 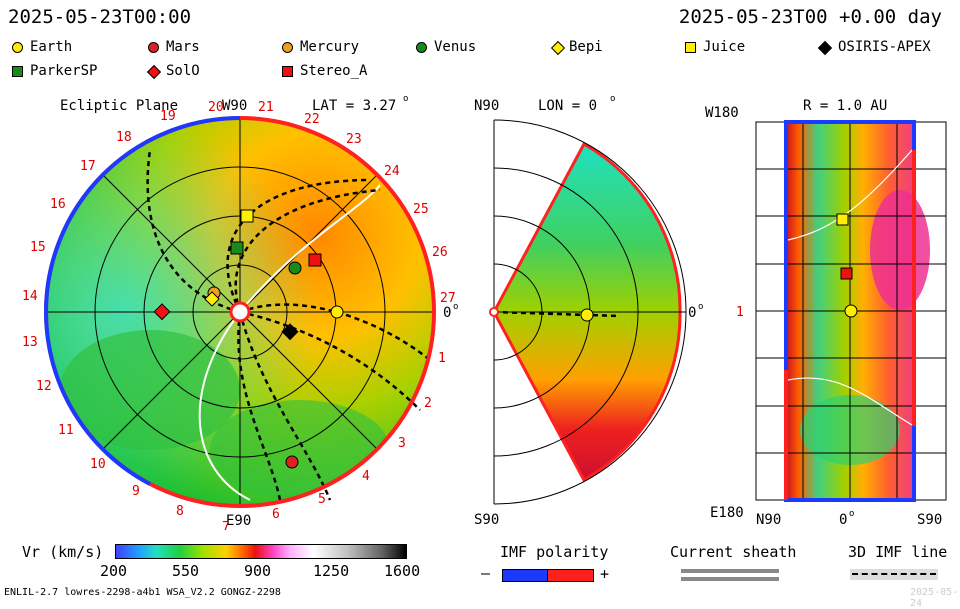 What do you see at coordinates (354, 139) in the screenshot?
I see `sector-label: 23` at bounding box center [354, 139].